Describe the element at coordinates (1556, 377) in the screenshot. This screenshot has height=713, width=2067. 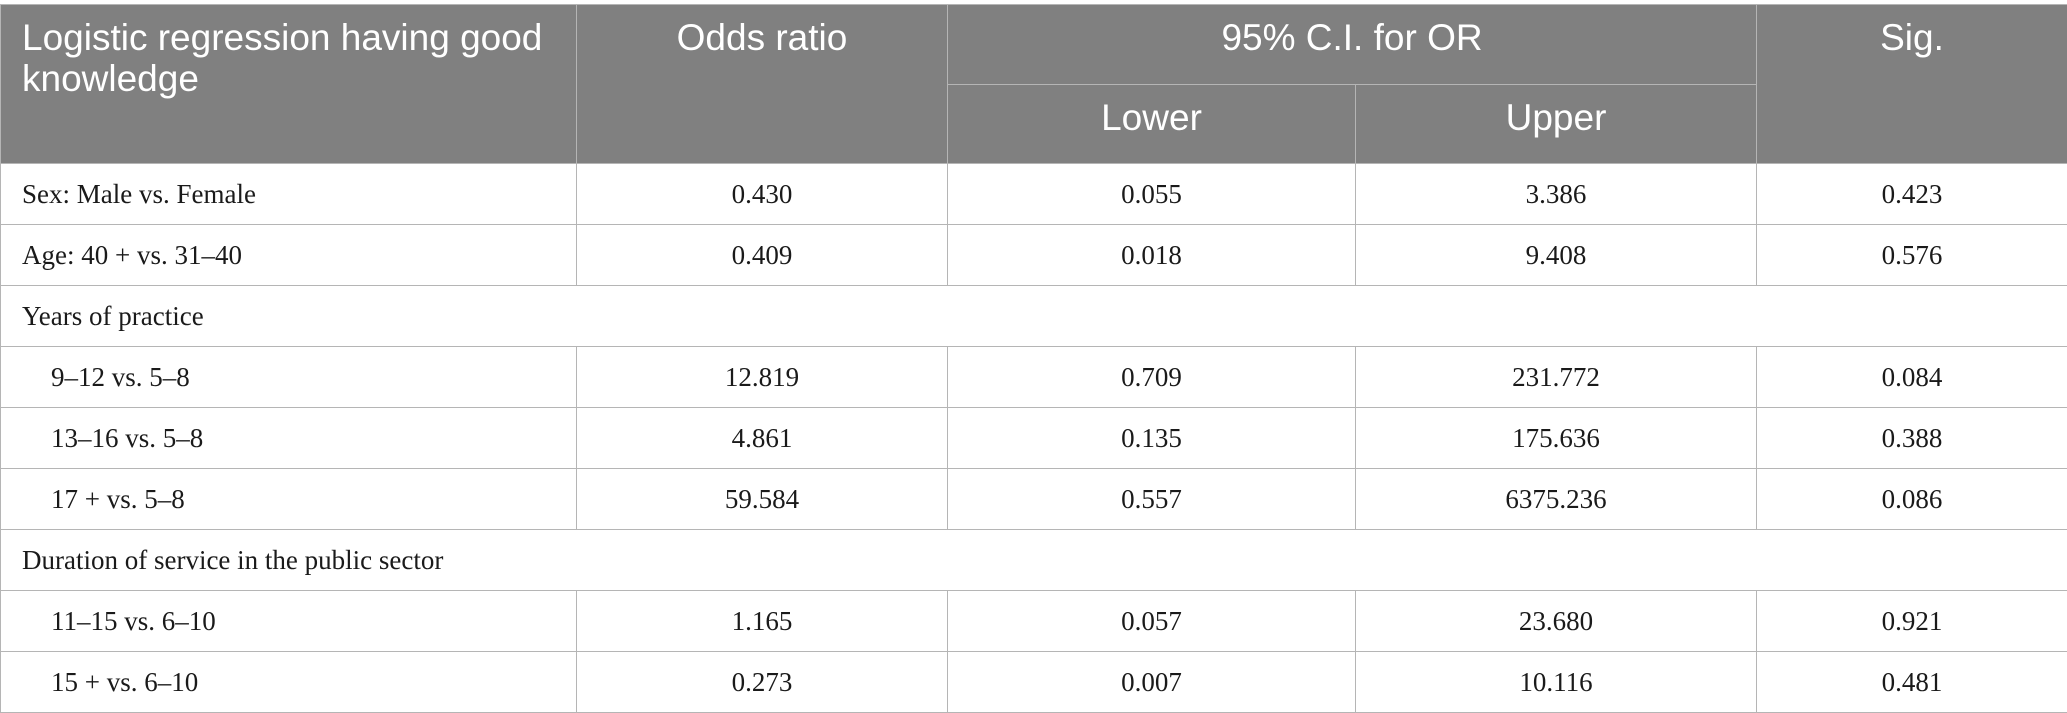
I see `upper-cell: 231.772` at that location.